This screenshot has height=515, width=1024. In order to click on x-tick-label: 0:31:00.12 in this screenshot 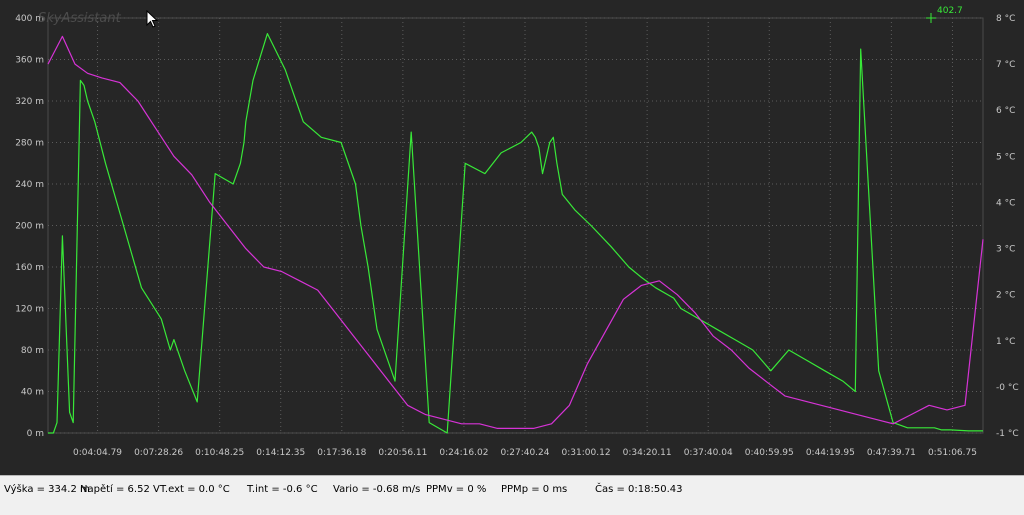, I will do `click(586, 453)`.